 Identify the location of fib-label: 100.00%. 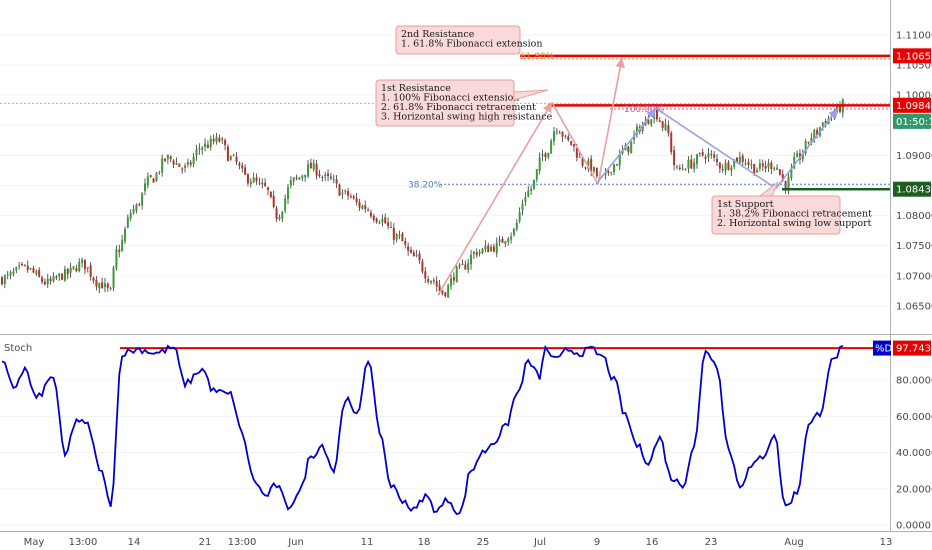
(644, 110).